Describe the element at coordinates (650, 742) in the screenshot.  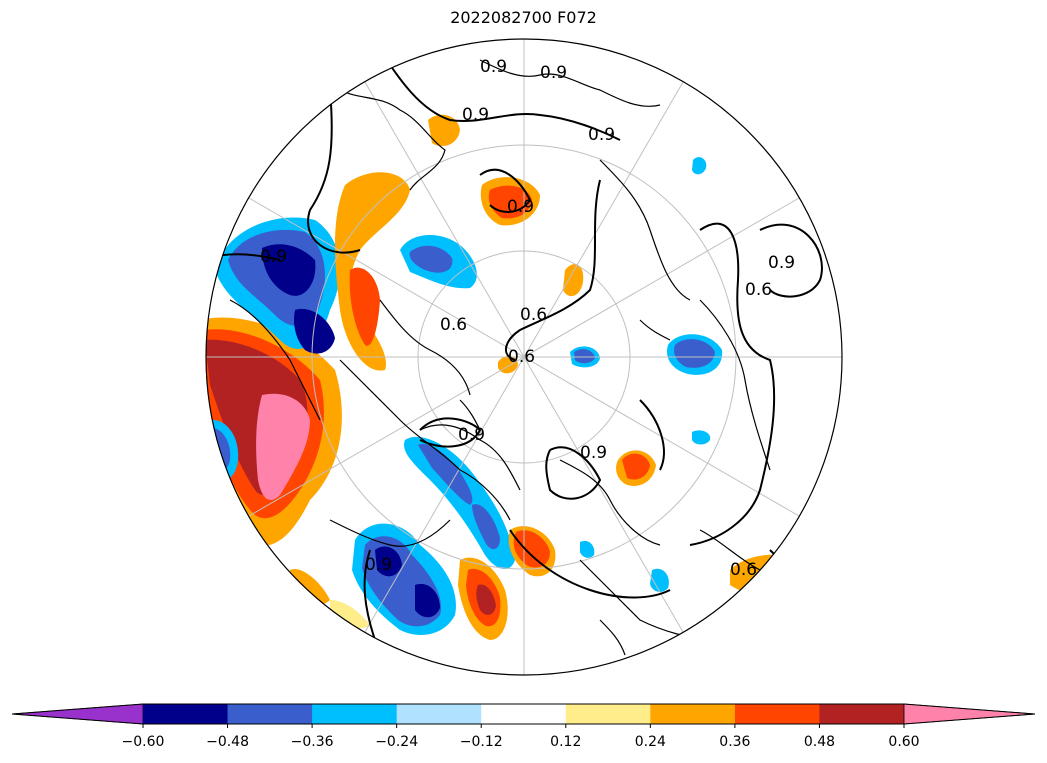
I see `colorbar-tick-label: 0.24` at that location.